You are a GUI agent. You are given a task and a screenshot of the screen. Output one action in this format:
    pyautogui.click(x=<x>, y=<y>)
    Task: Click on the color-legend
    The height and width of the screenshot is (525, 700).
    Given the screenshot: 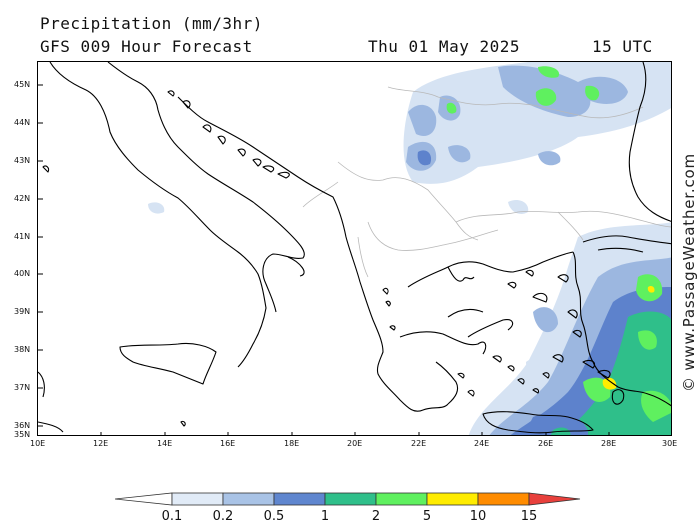 What is the action you would take?
    pyautogui.click(x=348, y=499)
    